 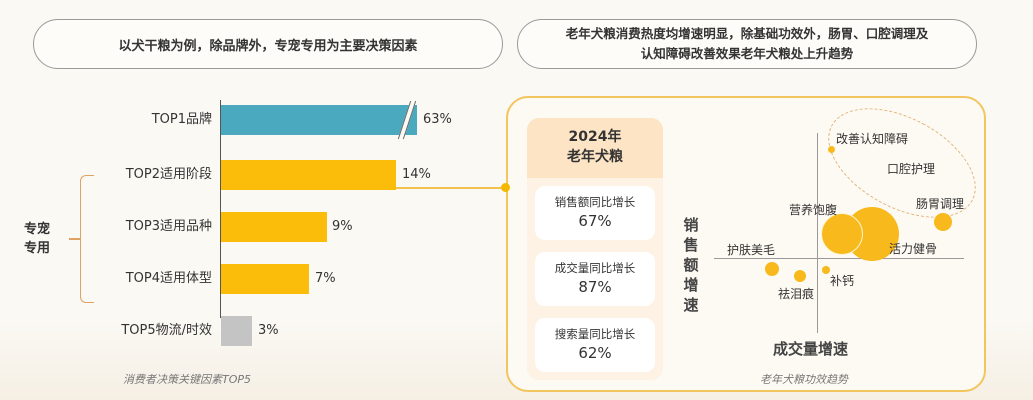 I want to click on bar-value: 7%, so click(x=325, y=278).